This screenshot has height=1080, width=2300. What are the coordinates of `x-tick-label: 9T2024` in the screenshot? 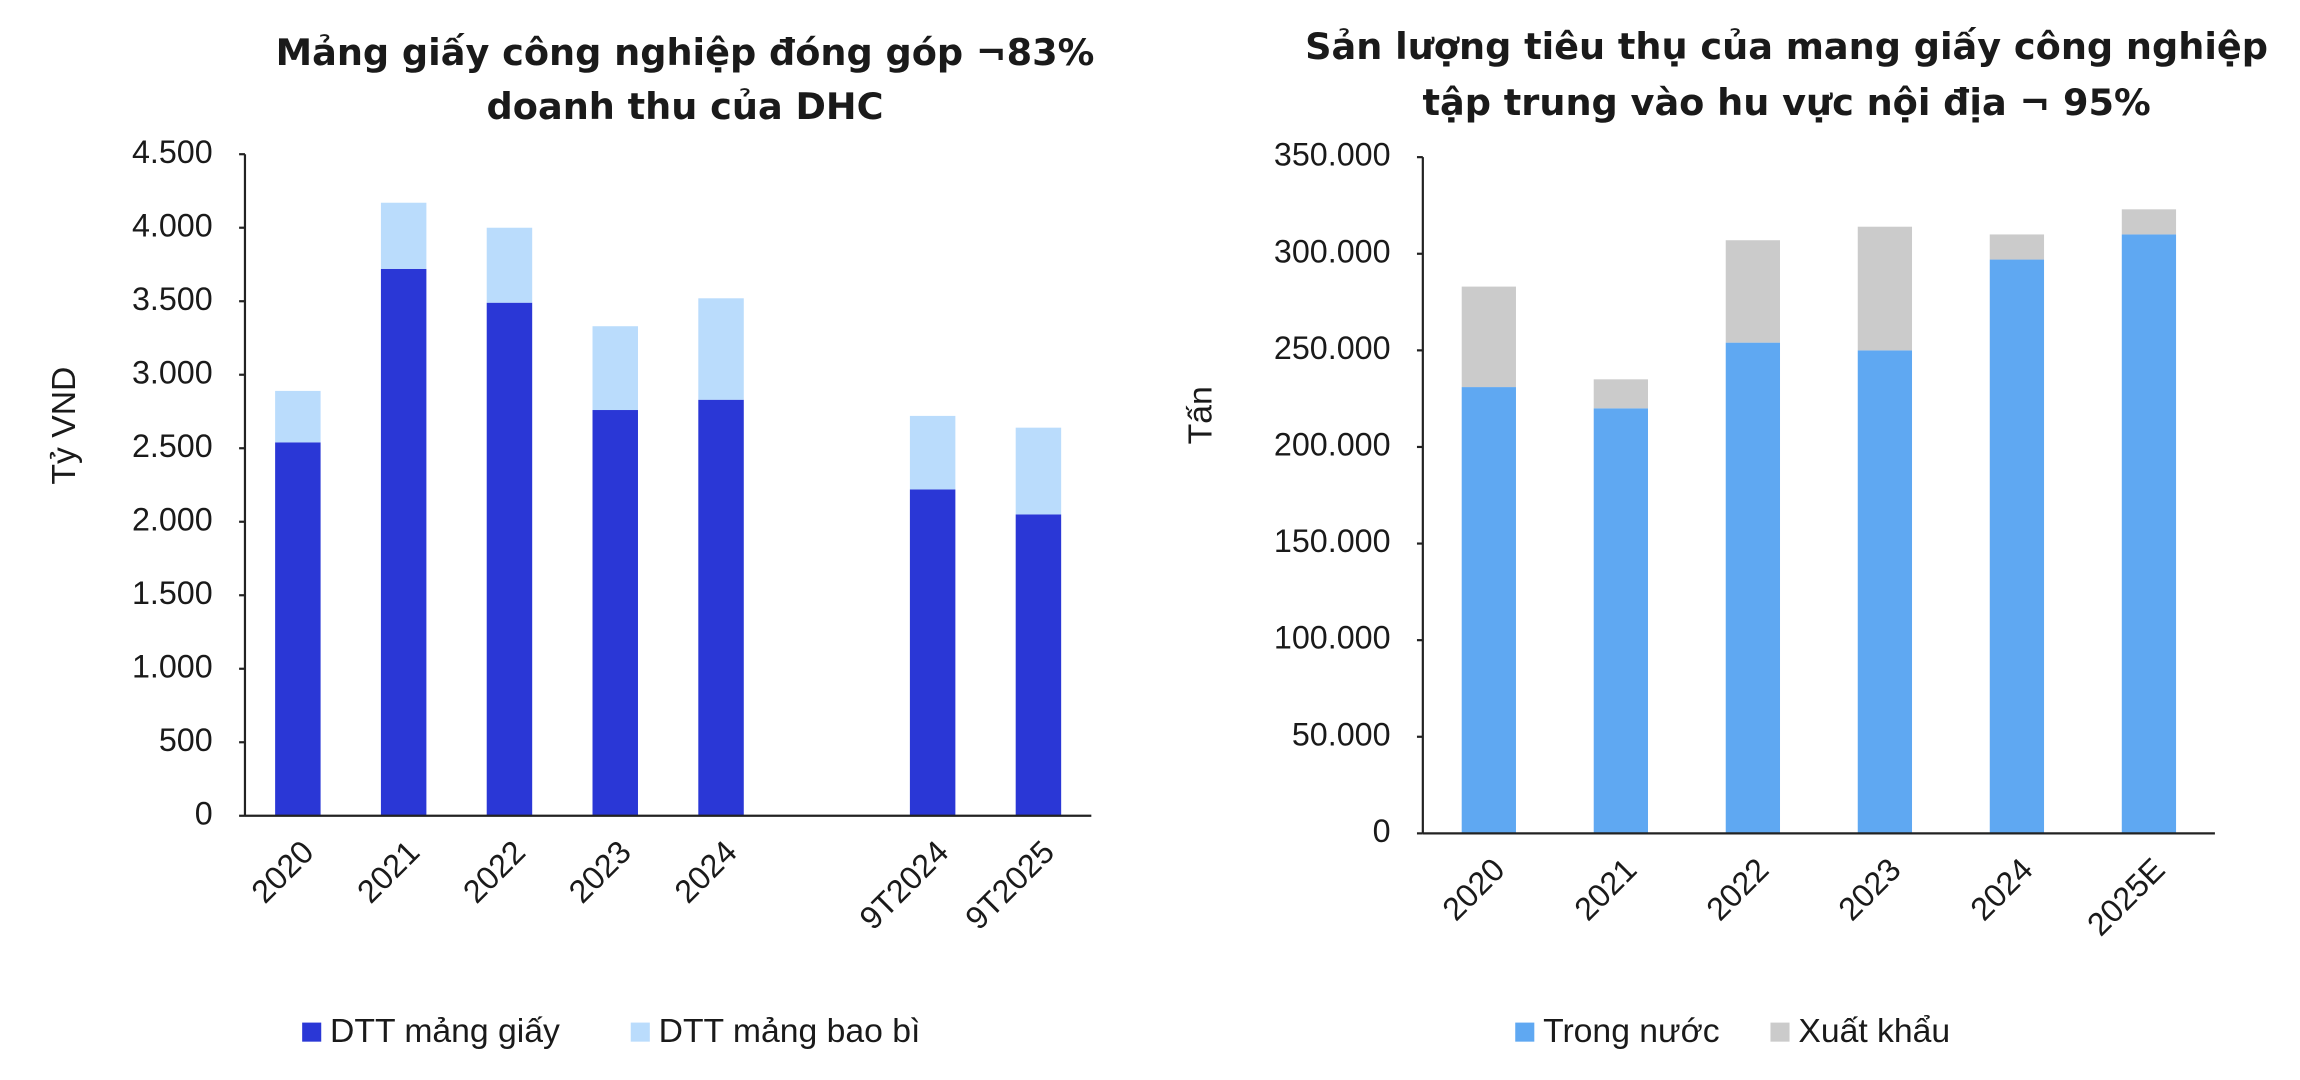 It's located at (904, 885).